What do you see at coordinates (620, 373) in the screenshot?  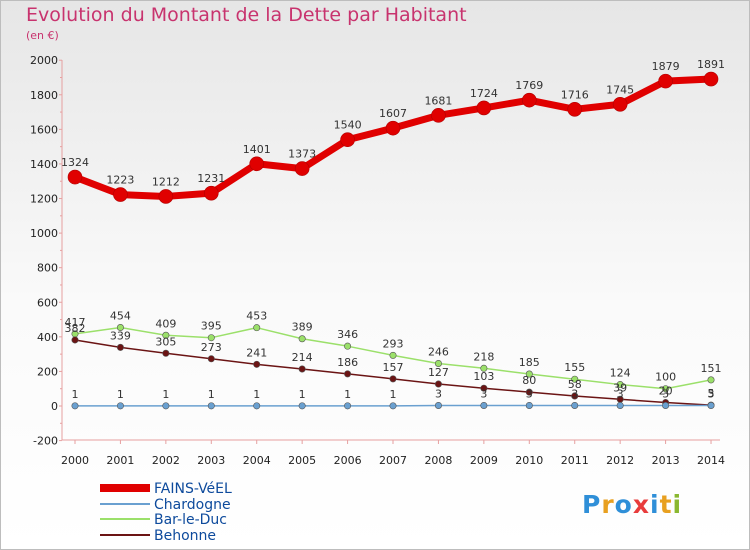 I see `data-label: 124` at bounding box center [620, 373].